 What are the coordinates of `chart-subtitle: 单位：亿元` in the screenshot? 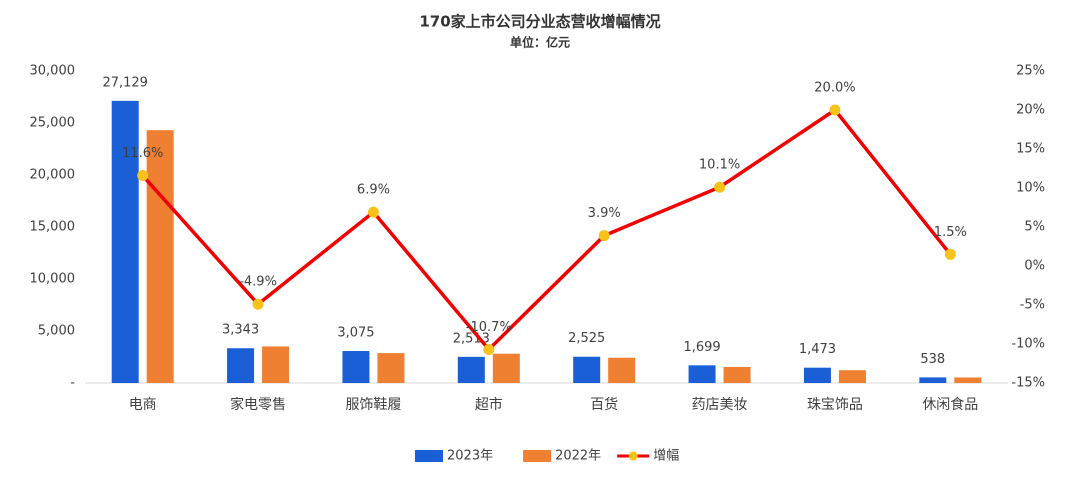 It's located at (540, 42).